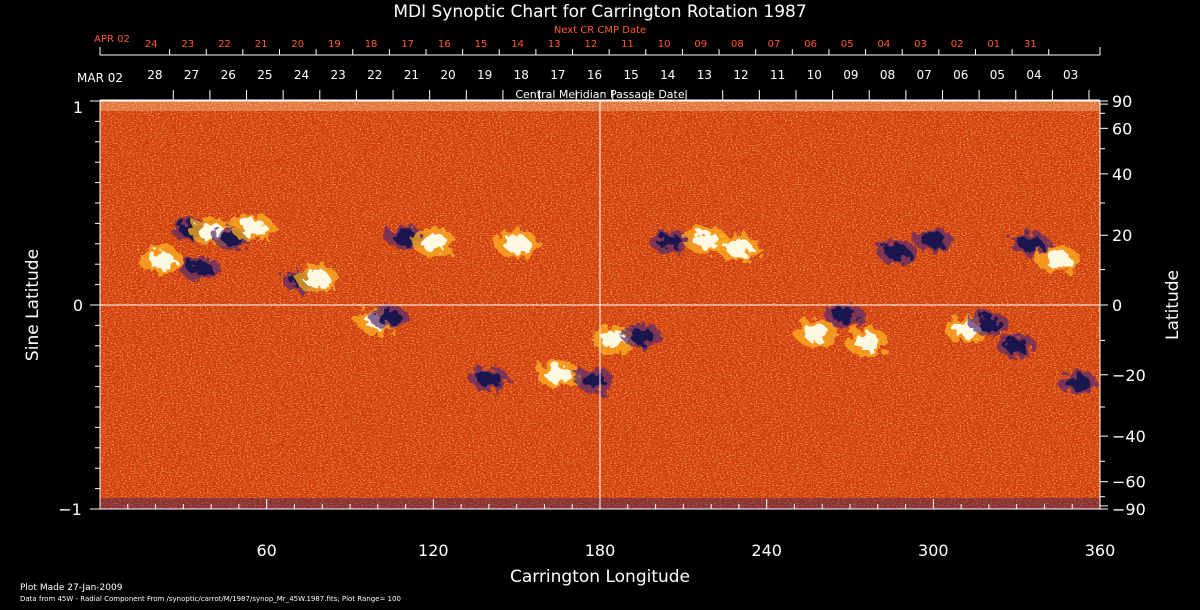 Image resolution: width=1200 pixels, height=610 pixels. Describe the element at coordinates (850, 75) in the screenshot. I see `cmp-tick-label: 09` at that location.